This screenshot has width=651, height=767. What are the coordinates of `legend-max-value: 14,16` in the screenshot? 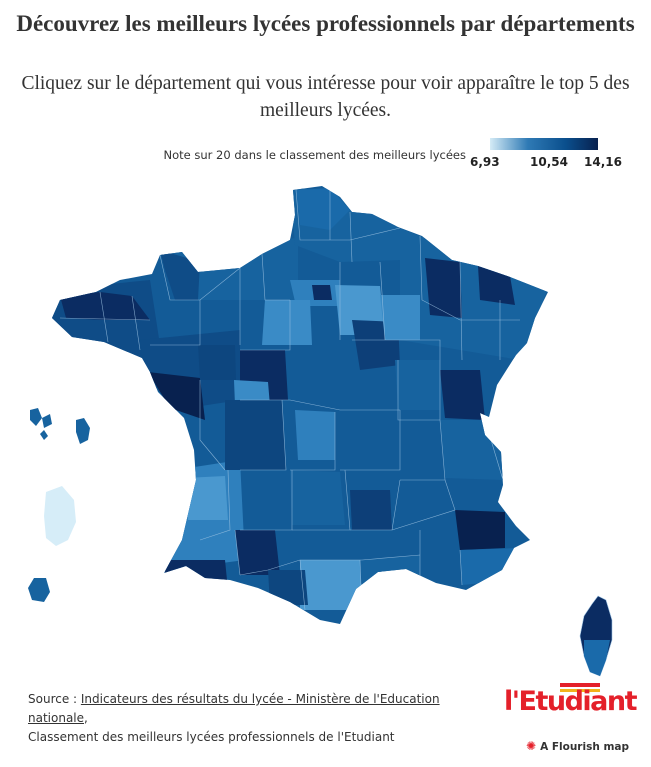 It's located at (603, 162).